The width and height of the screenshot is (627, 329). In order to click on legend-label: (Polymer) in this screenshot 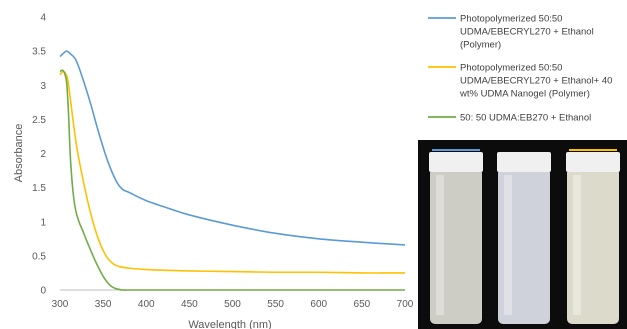, I will do `click(480, 45)`.